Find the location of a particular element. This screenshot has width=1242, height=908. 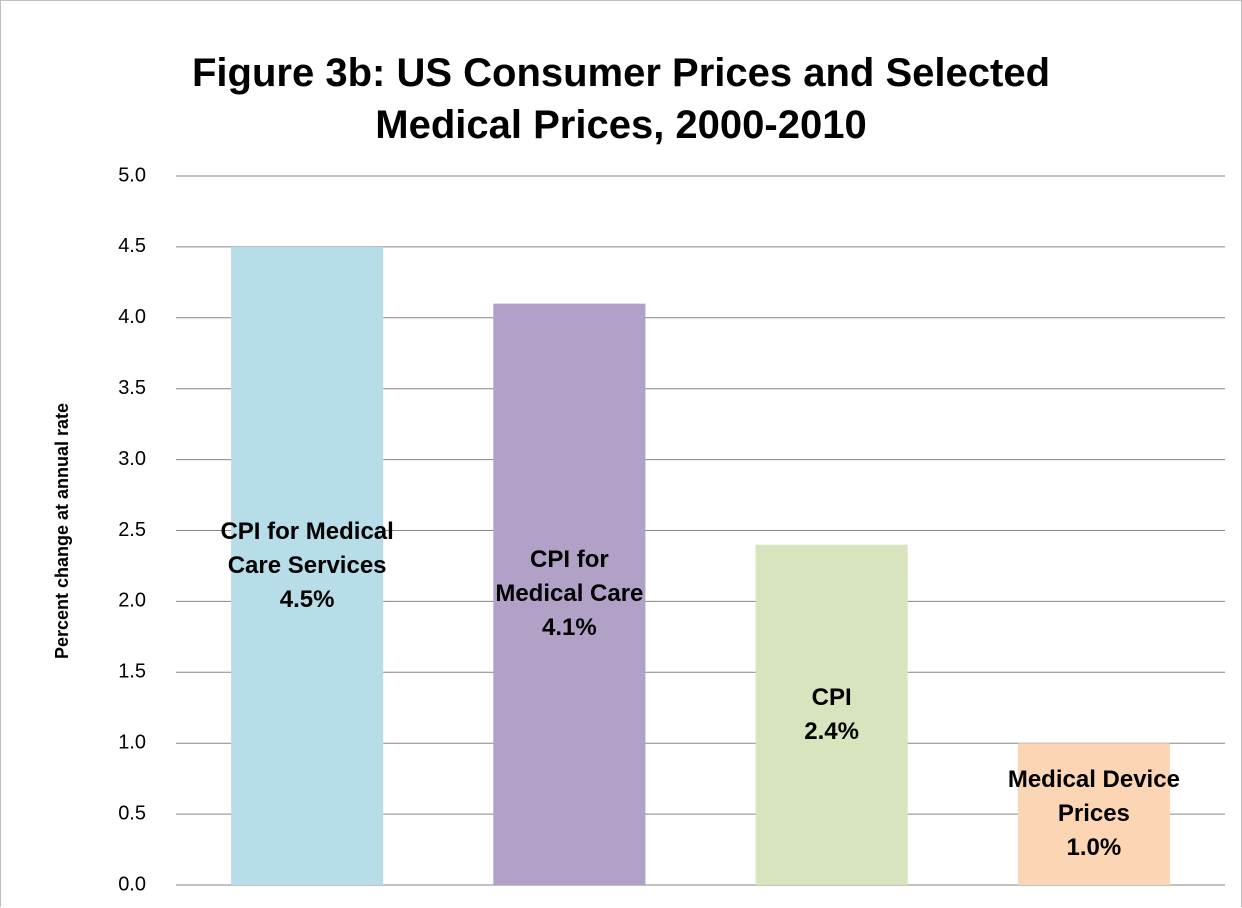

y-tick-label: 4.5 is located at coordinates (132, 246).